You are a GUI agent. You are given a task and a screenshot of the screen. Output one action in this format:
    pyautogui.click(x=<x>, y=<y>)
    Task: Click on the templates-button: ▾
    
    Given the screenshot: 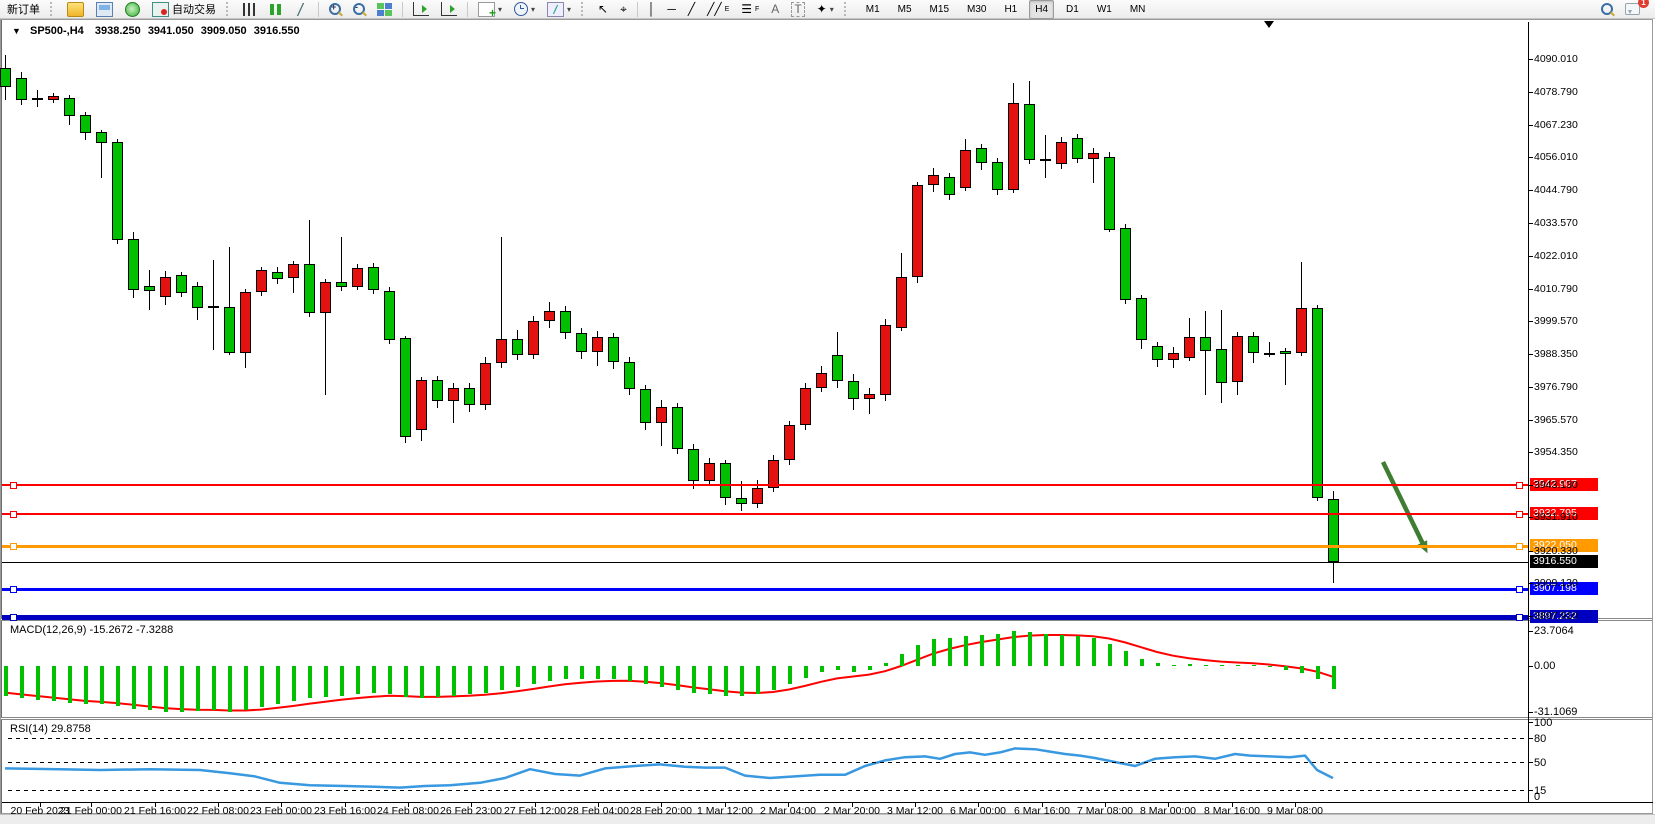 What is the action you would take?
    pyautogui.click(x=559, y=9)
    